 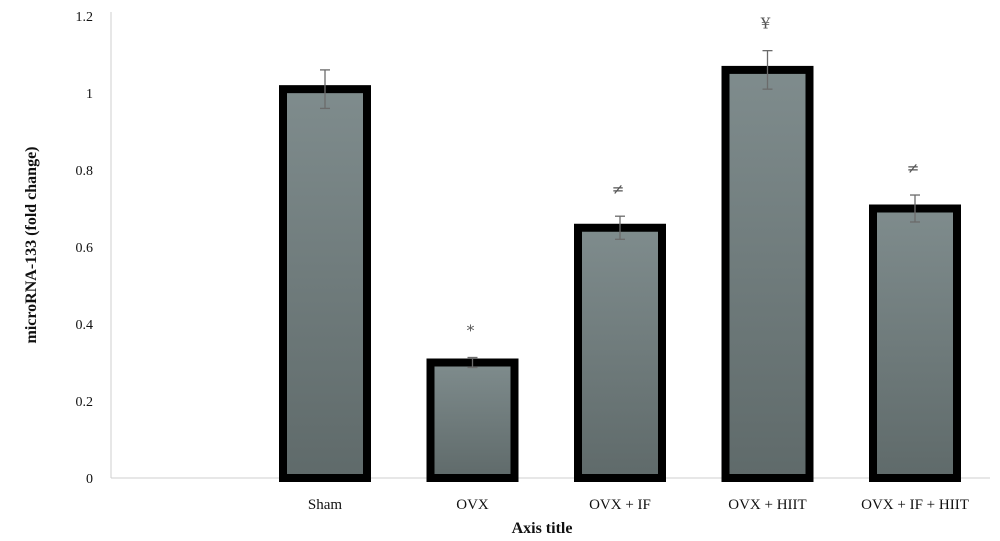 What do you see at coordinates (31, 244) in the screenshot?
I see `y-axis-title: microRNA-133 (fold change)` at bounding box center [31, 244].